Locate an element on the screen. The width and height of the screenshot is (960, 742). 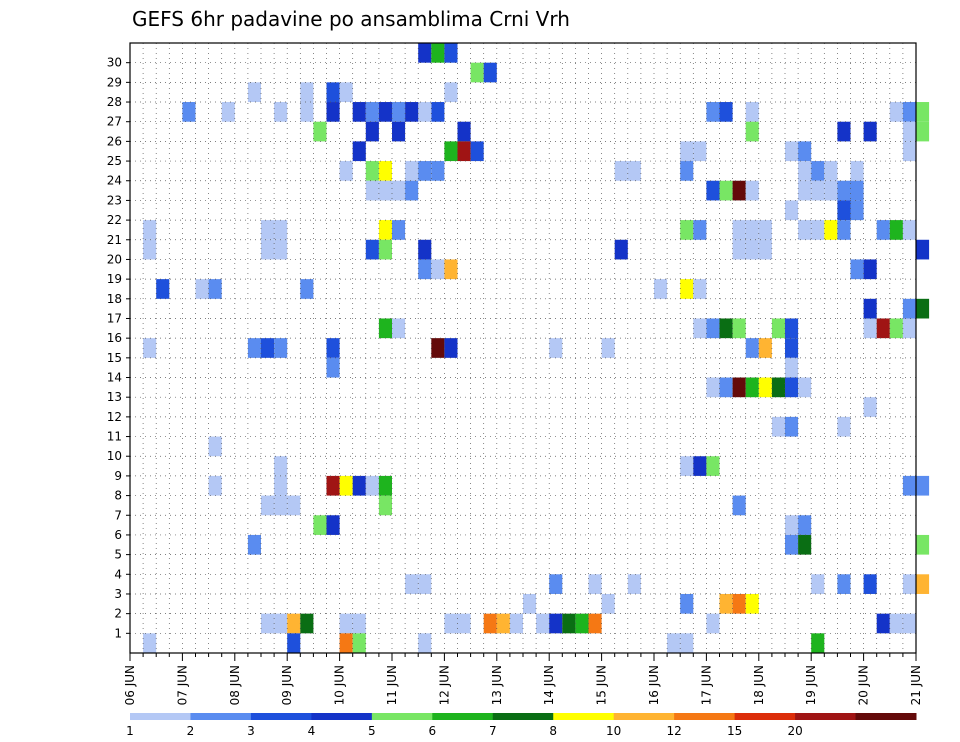
colorbar-label: 15 is located at coordinates (734, 731).